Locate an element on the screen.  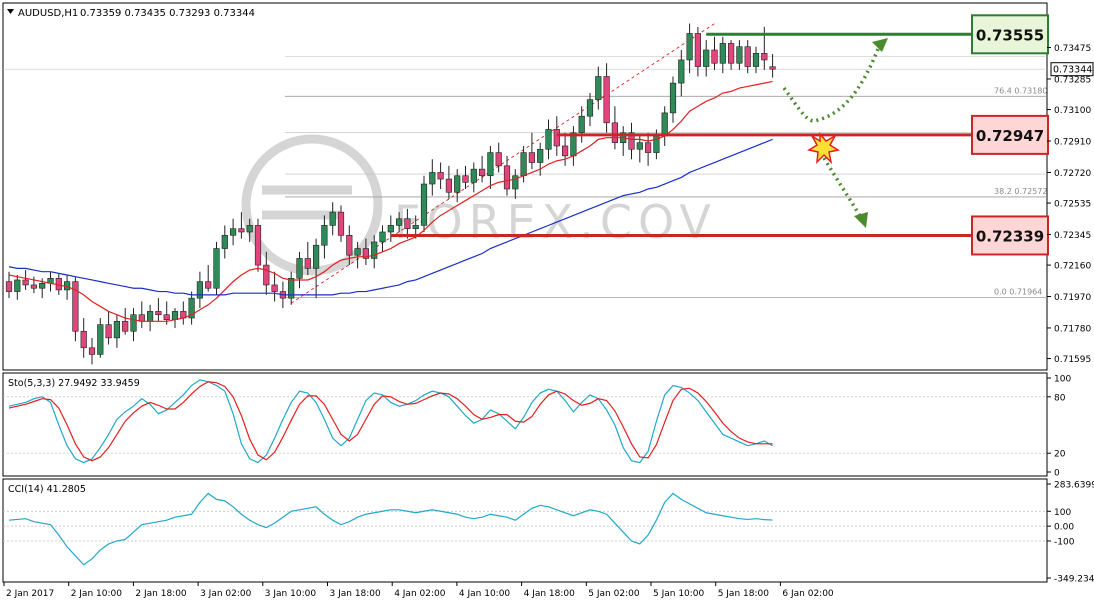
price-tick-label: 0.71780 is located at coordinates (1072, 329).